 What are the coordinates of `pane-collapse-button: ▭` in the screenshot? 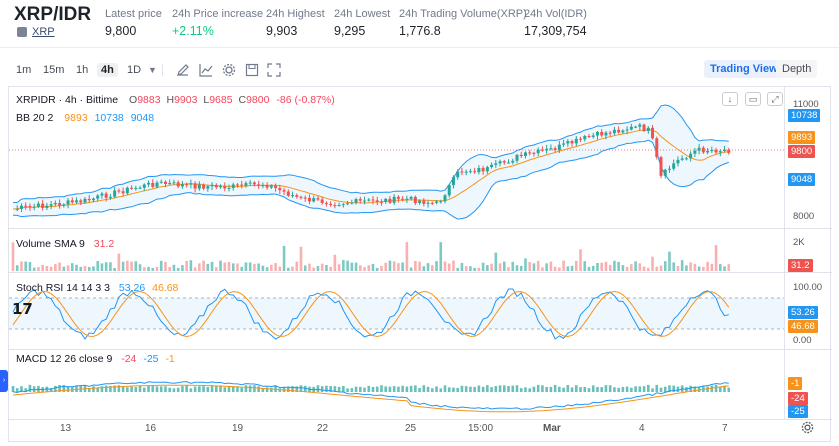 It's located at (753, 99).